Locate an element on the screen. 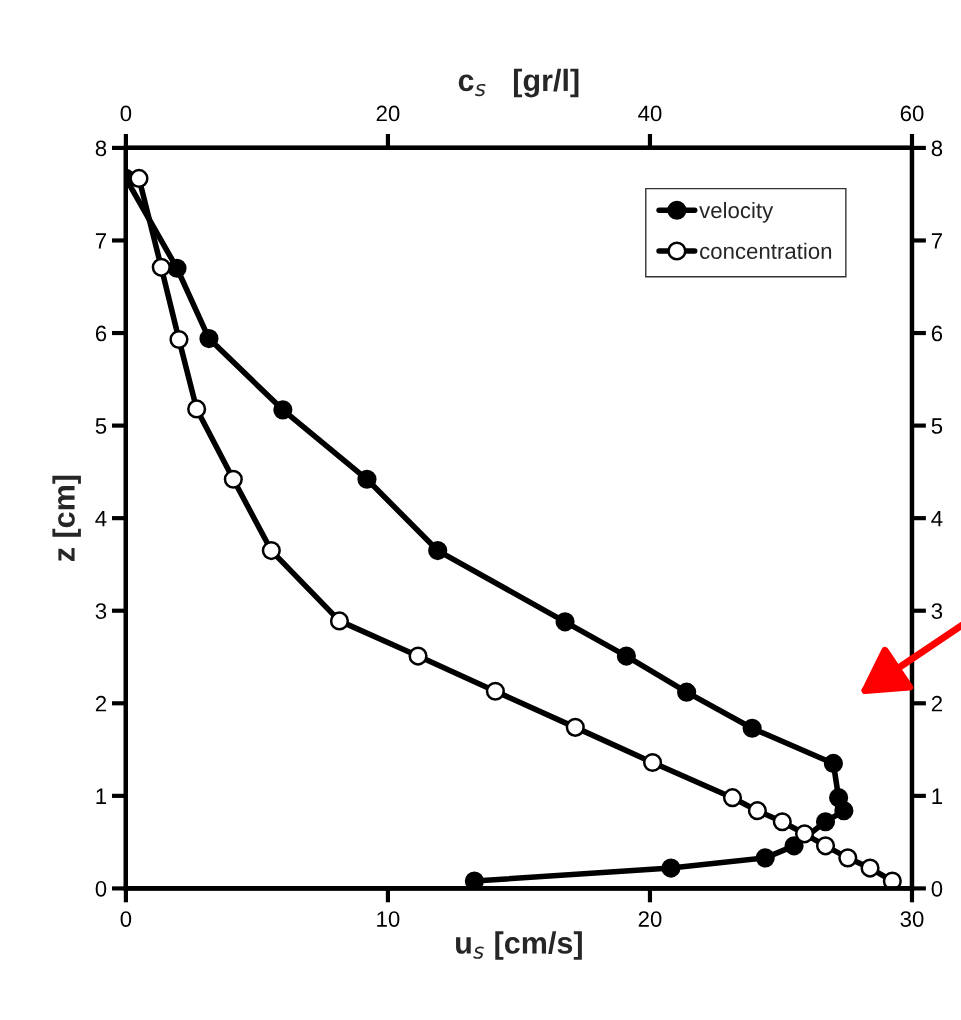  y2-tick-label: 1 is located at coordinates (937, 796).